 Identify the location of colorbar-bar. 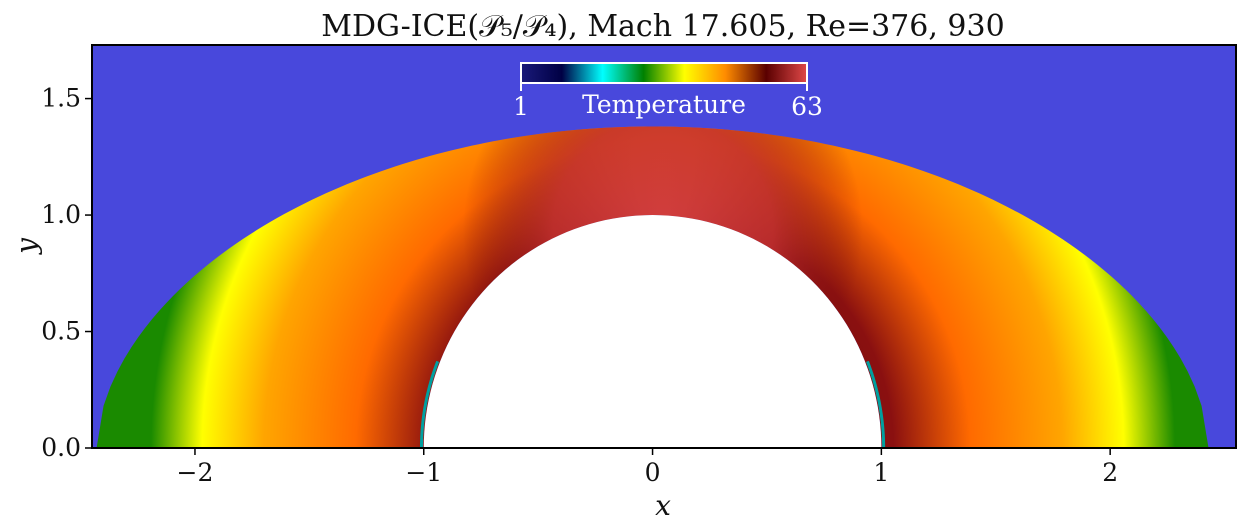
(664, 73).